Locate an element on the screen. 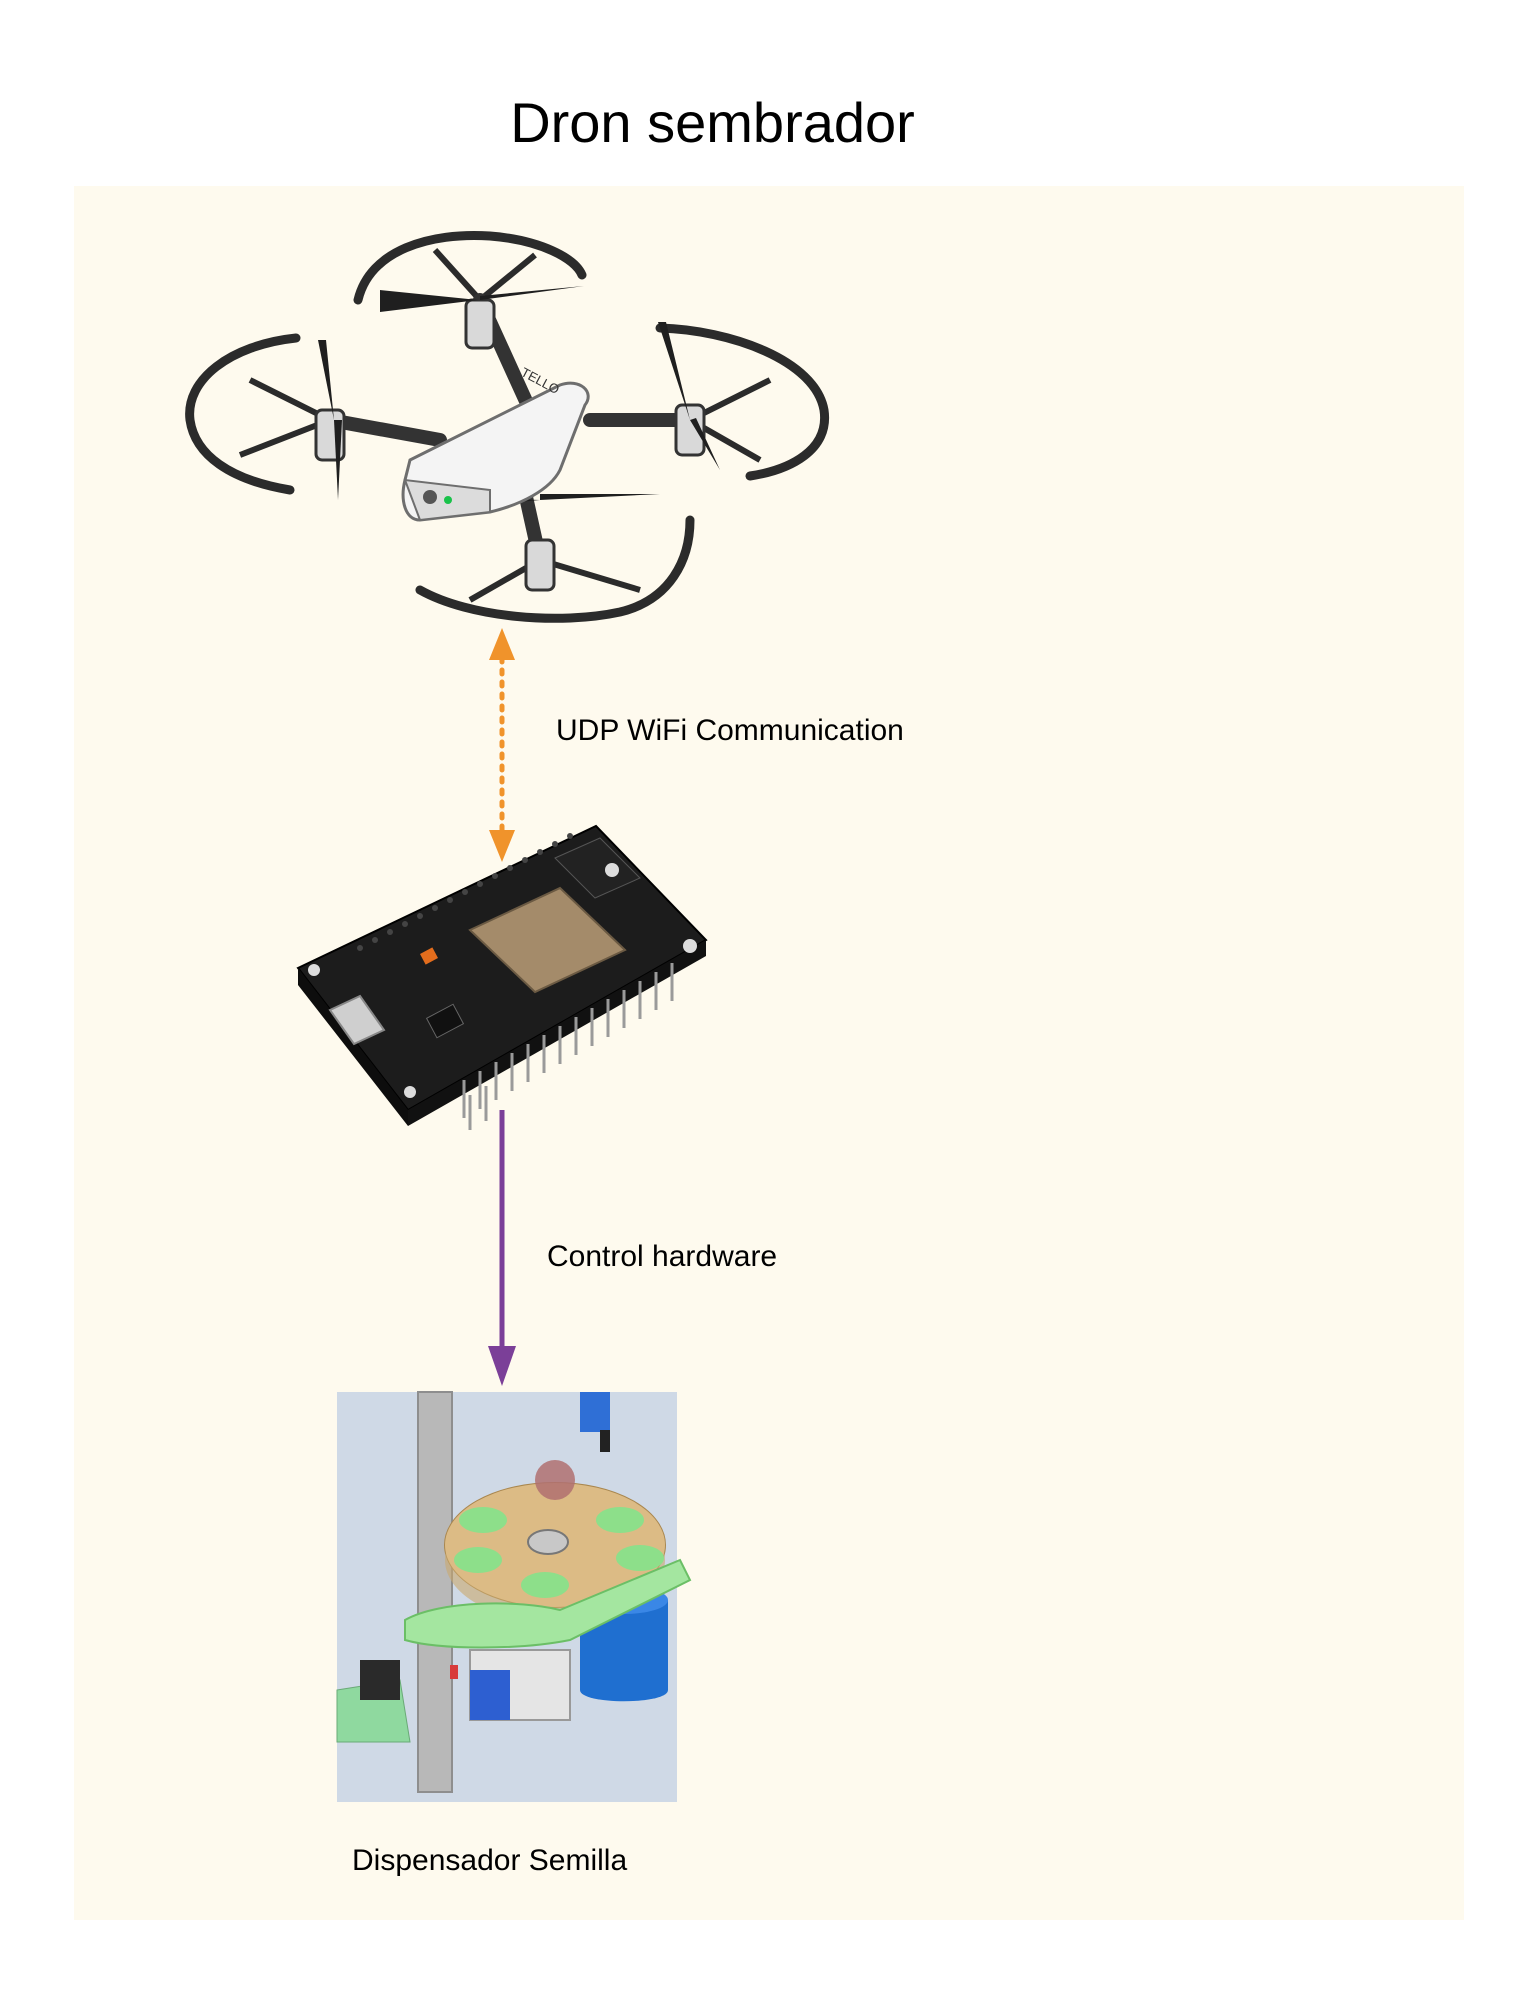 The width and height of the screenshot is (1538, 1991). edge-udp is located at coordinates (502, 745).